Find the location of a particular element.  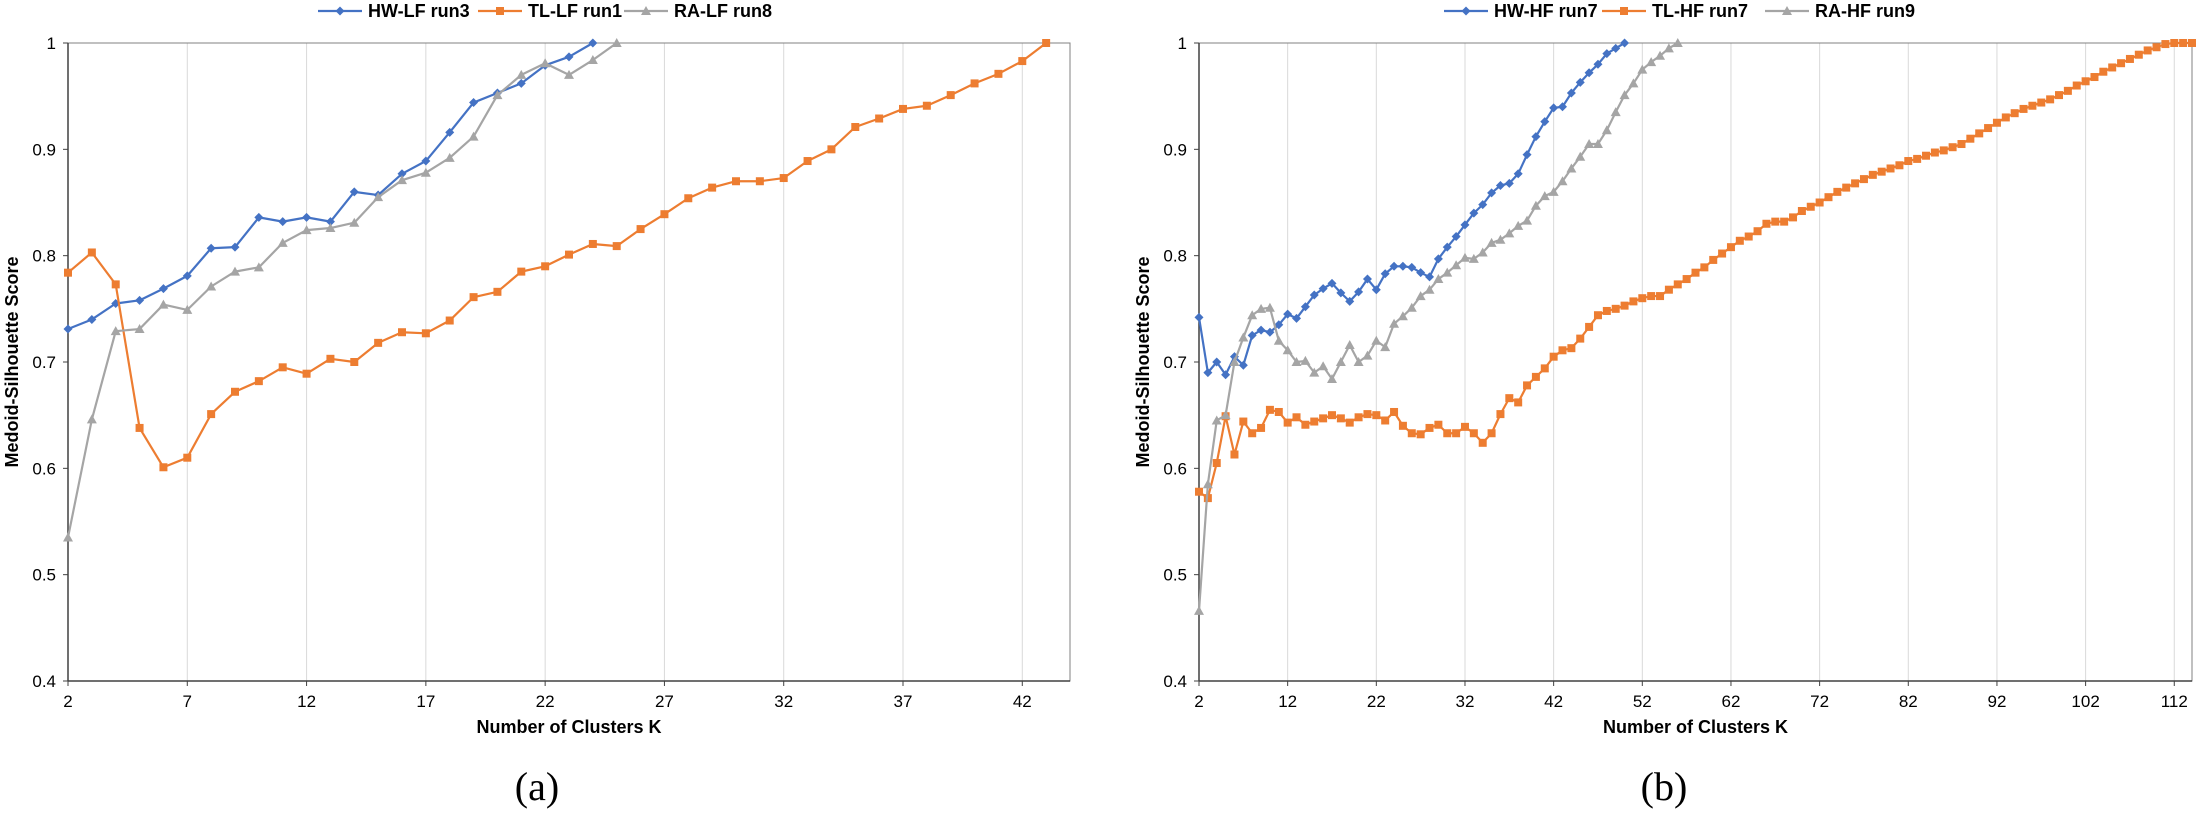

y-tick-label: 0.4 is located at coordinates (44, 681).